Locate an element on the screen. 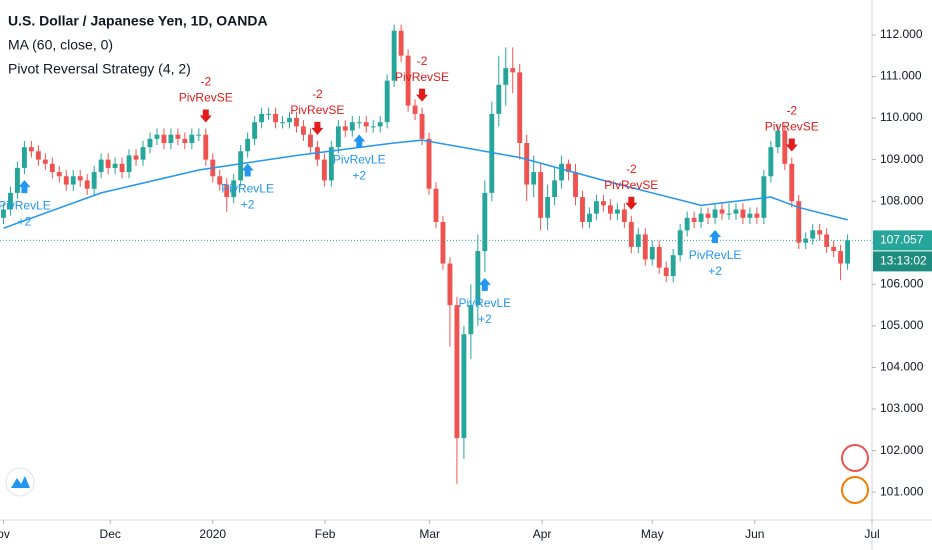 Image resolution: width=932 pixels, height=550 pixels. countdown-label: 13:13:02 is located at coordinates (903, 261).